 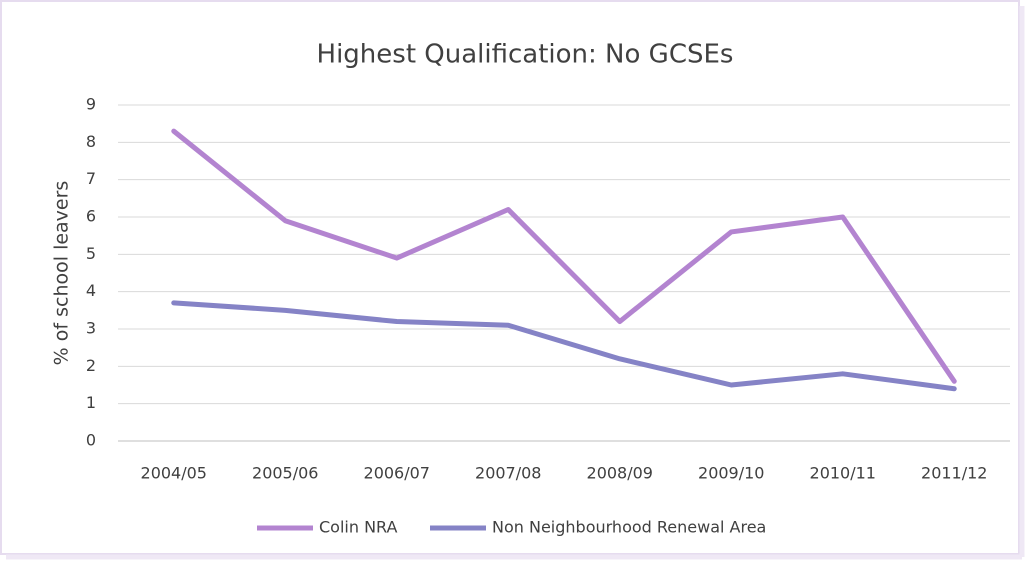 I want to click on y-tick-label: 8, so click(x=91, y=141).